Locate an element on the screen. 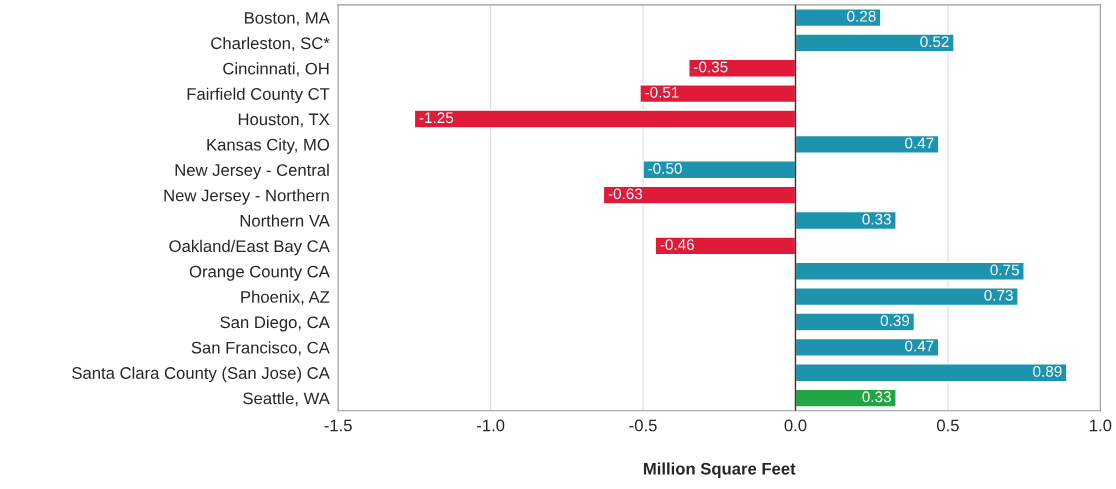 This screenshot has height=489, width=1116. data-label: -0.46 is located at coordinates (677, 244).